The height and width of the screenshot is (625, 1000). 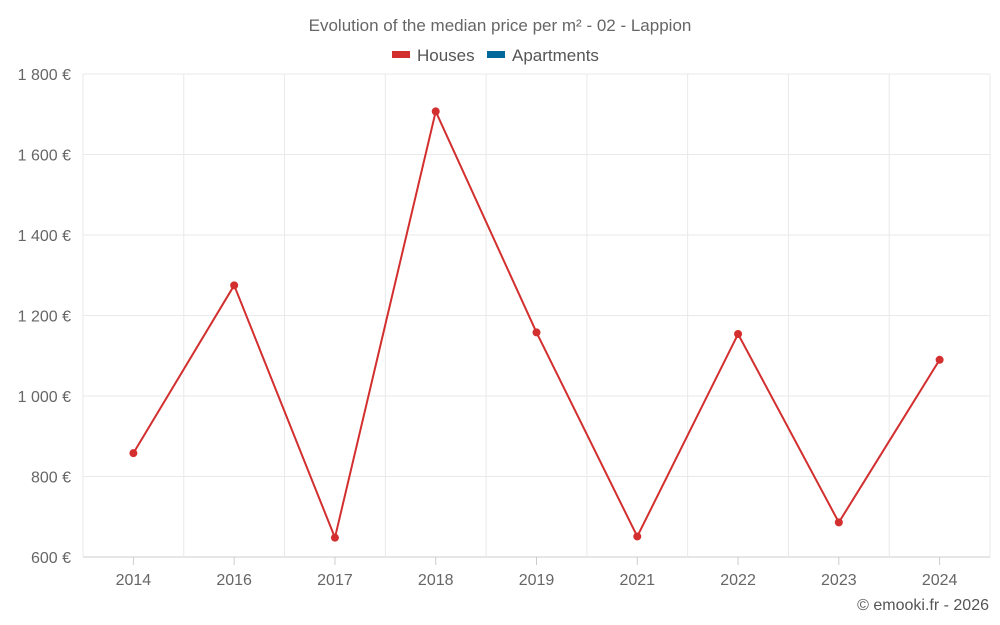 I want to click on data-point-2014, so click(x=133, y=453).